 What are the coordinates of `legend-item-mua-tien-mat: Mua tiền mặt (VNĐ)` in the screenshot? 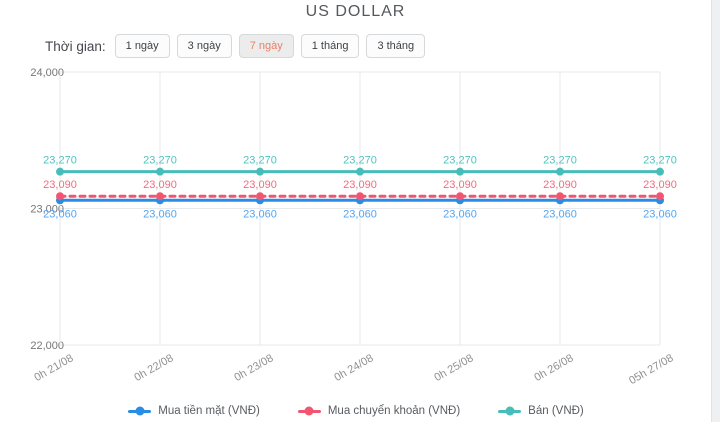 It's located at (194, 411).